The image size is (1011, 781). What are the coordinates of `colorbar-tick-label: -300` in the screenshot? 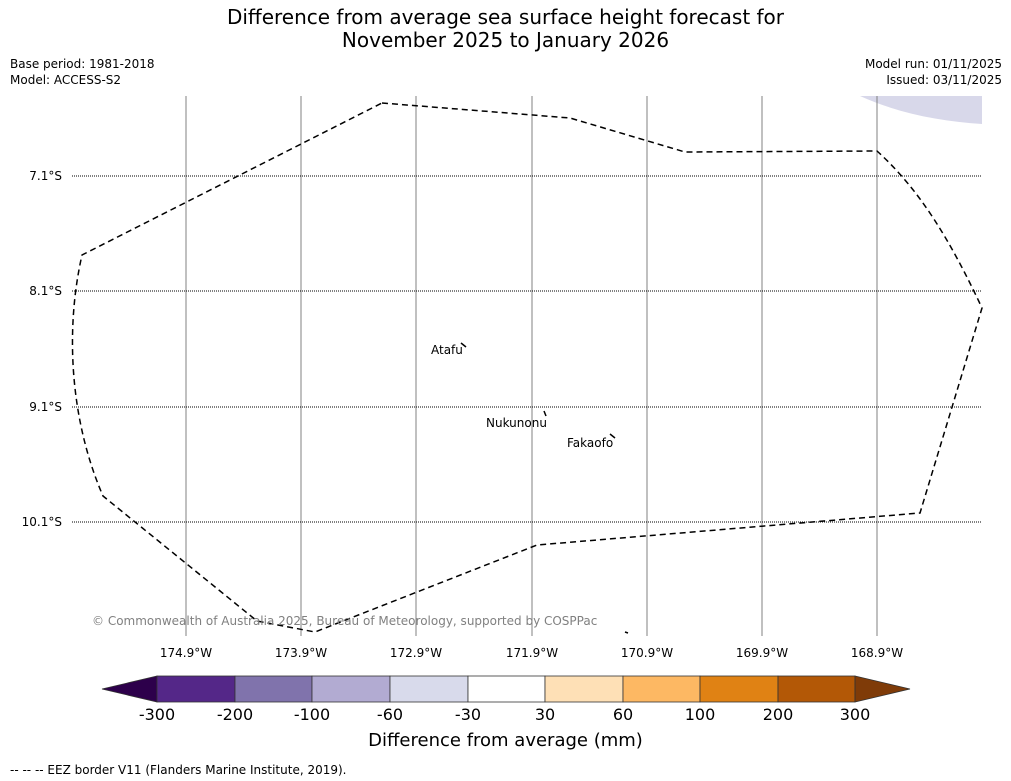 It's located at (157, 714).